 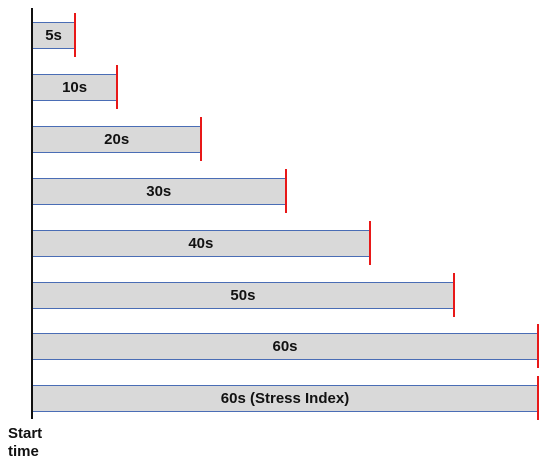 What do you see at coordinates (538, 398) in the screenshot?
I see `end-marker-60s-stress-index` at bounding box center [538, 398].